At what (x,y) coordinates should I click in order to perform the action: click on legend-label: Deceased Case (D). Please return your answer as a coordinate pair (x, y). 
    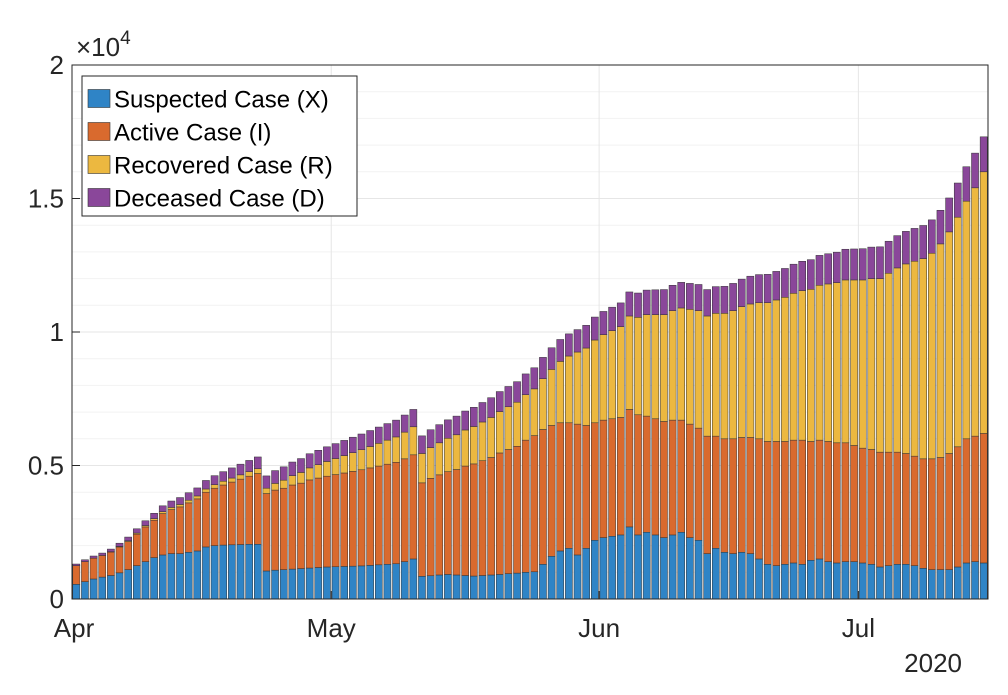
    Looking at the image, I should click on (219, 199).